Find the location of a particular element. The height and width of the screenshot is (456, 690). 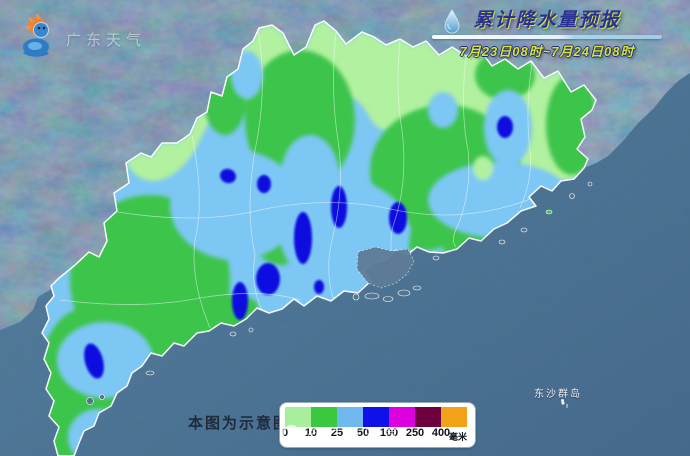

legend-tick: 25 is located at coordinates (337, 433).